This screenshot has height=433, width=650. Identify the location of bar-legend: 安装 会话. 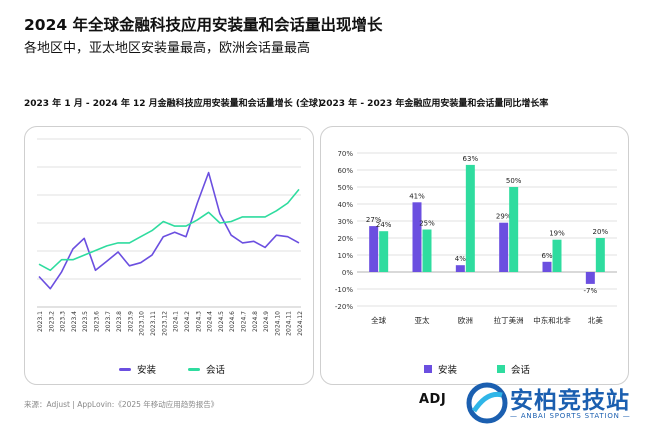
(477, 369).